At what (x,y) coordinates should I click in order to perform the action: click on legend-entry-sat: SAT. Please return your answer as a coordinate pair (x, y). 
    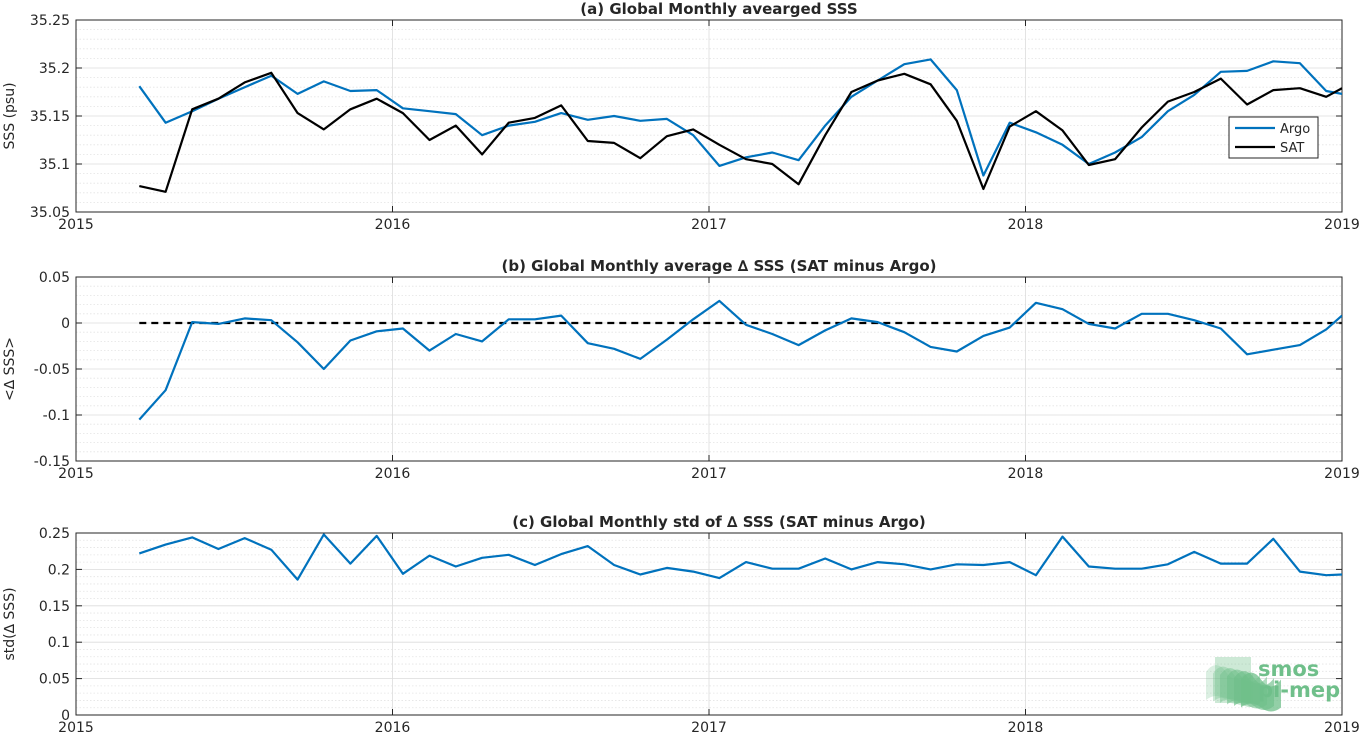
    Looking at the image, I should click on (1292, 148).